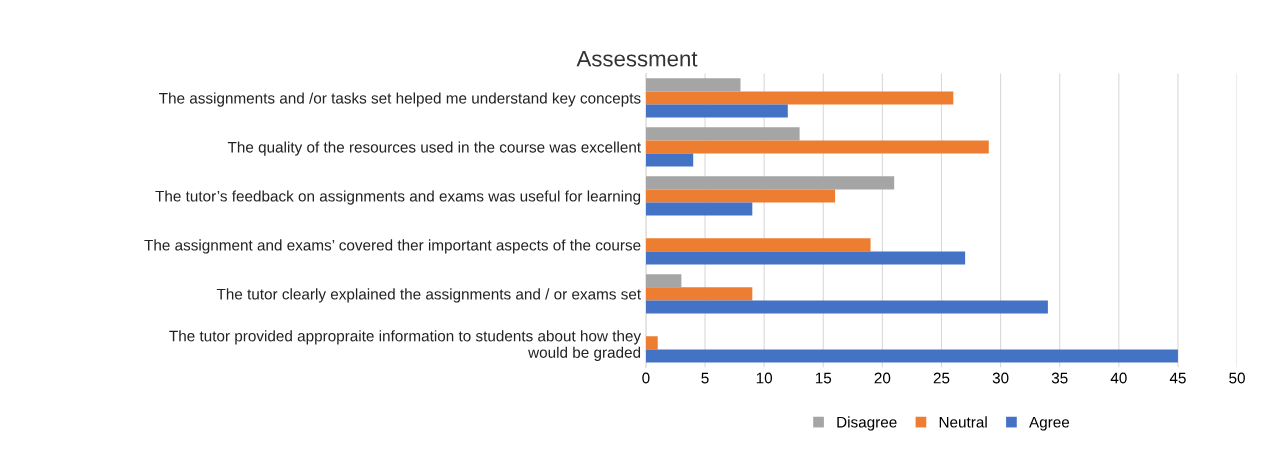 This screenshot has height=474, width=1274. What do you see at coordinates (963, 422) in the screenshot?
I see `legend-label: Neutral` at bounding box center [963, 422].